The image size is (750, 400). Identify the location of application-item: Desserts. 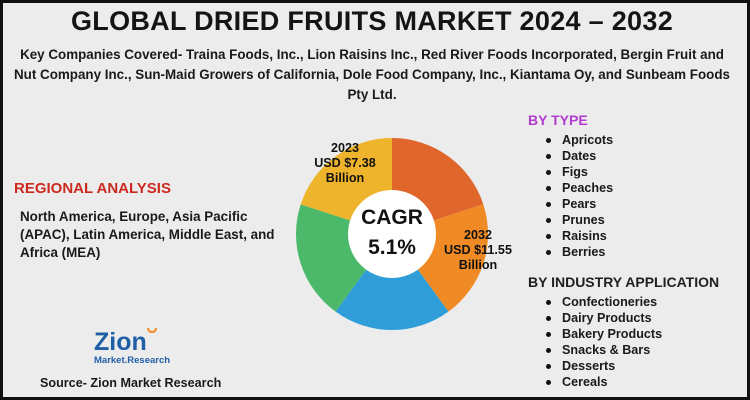
(601, 366).